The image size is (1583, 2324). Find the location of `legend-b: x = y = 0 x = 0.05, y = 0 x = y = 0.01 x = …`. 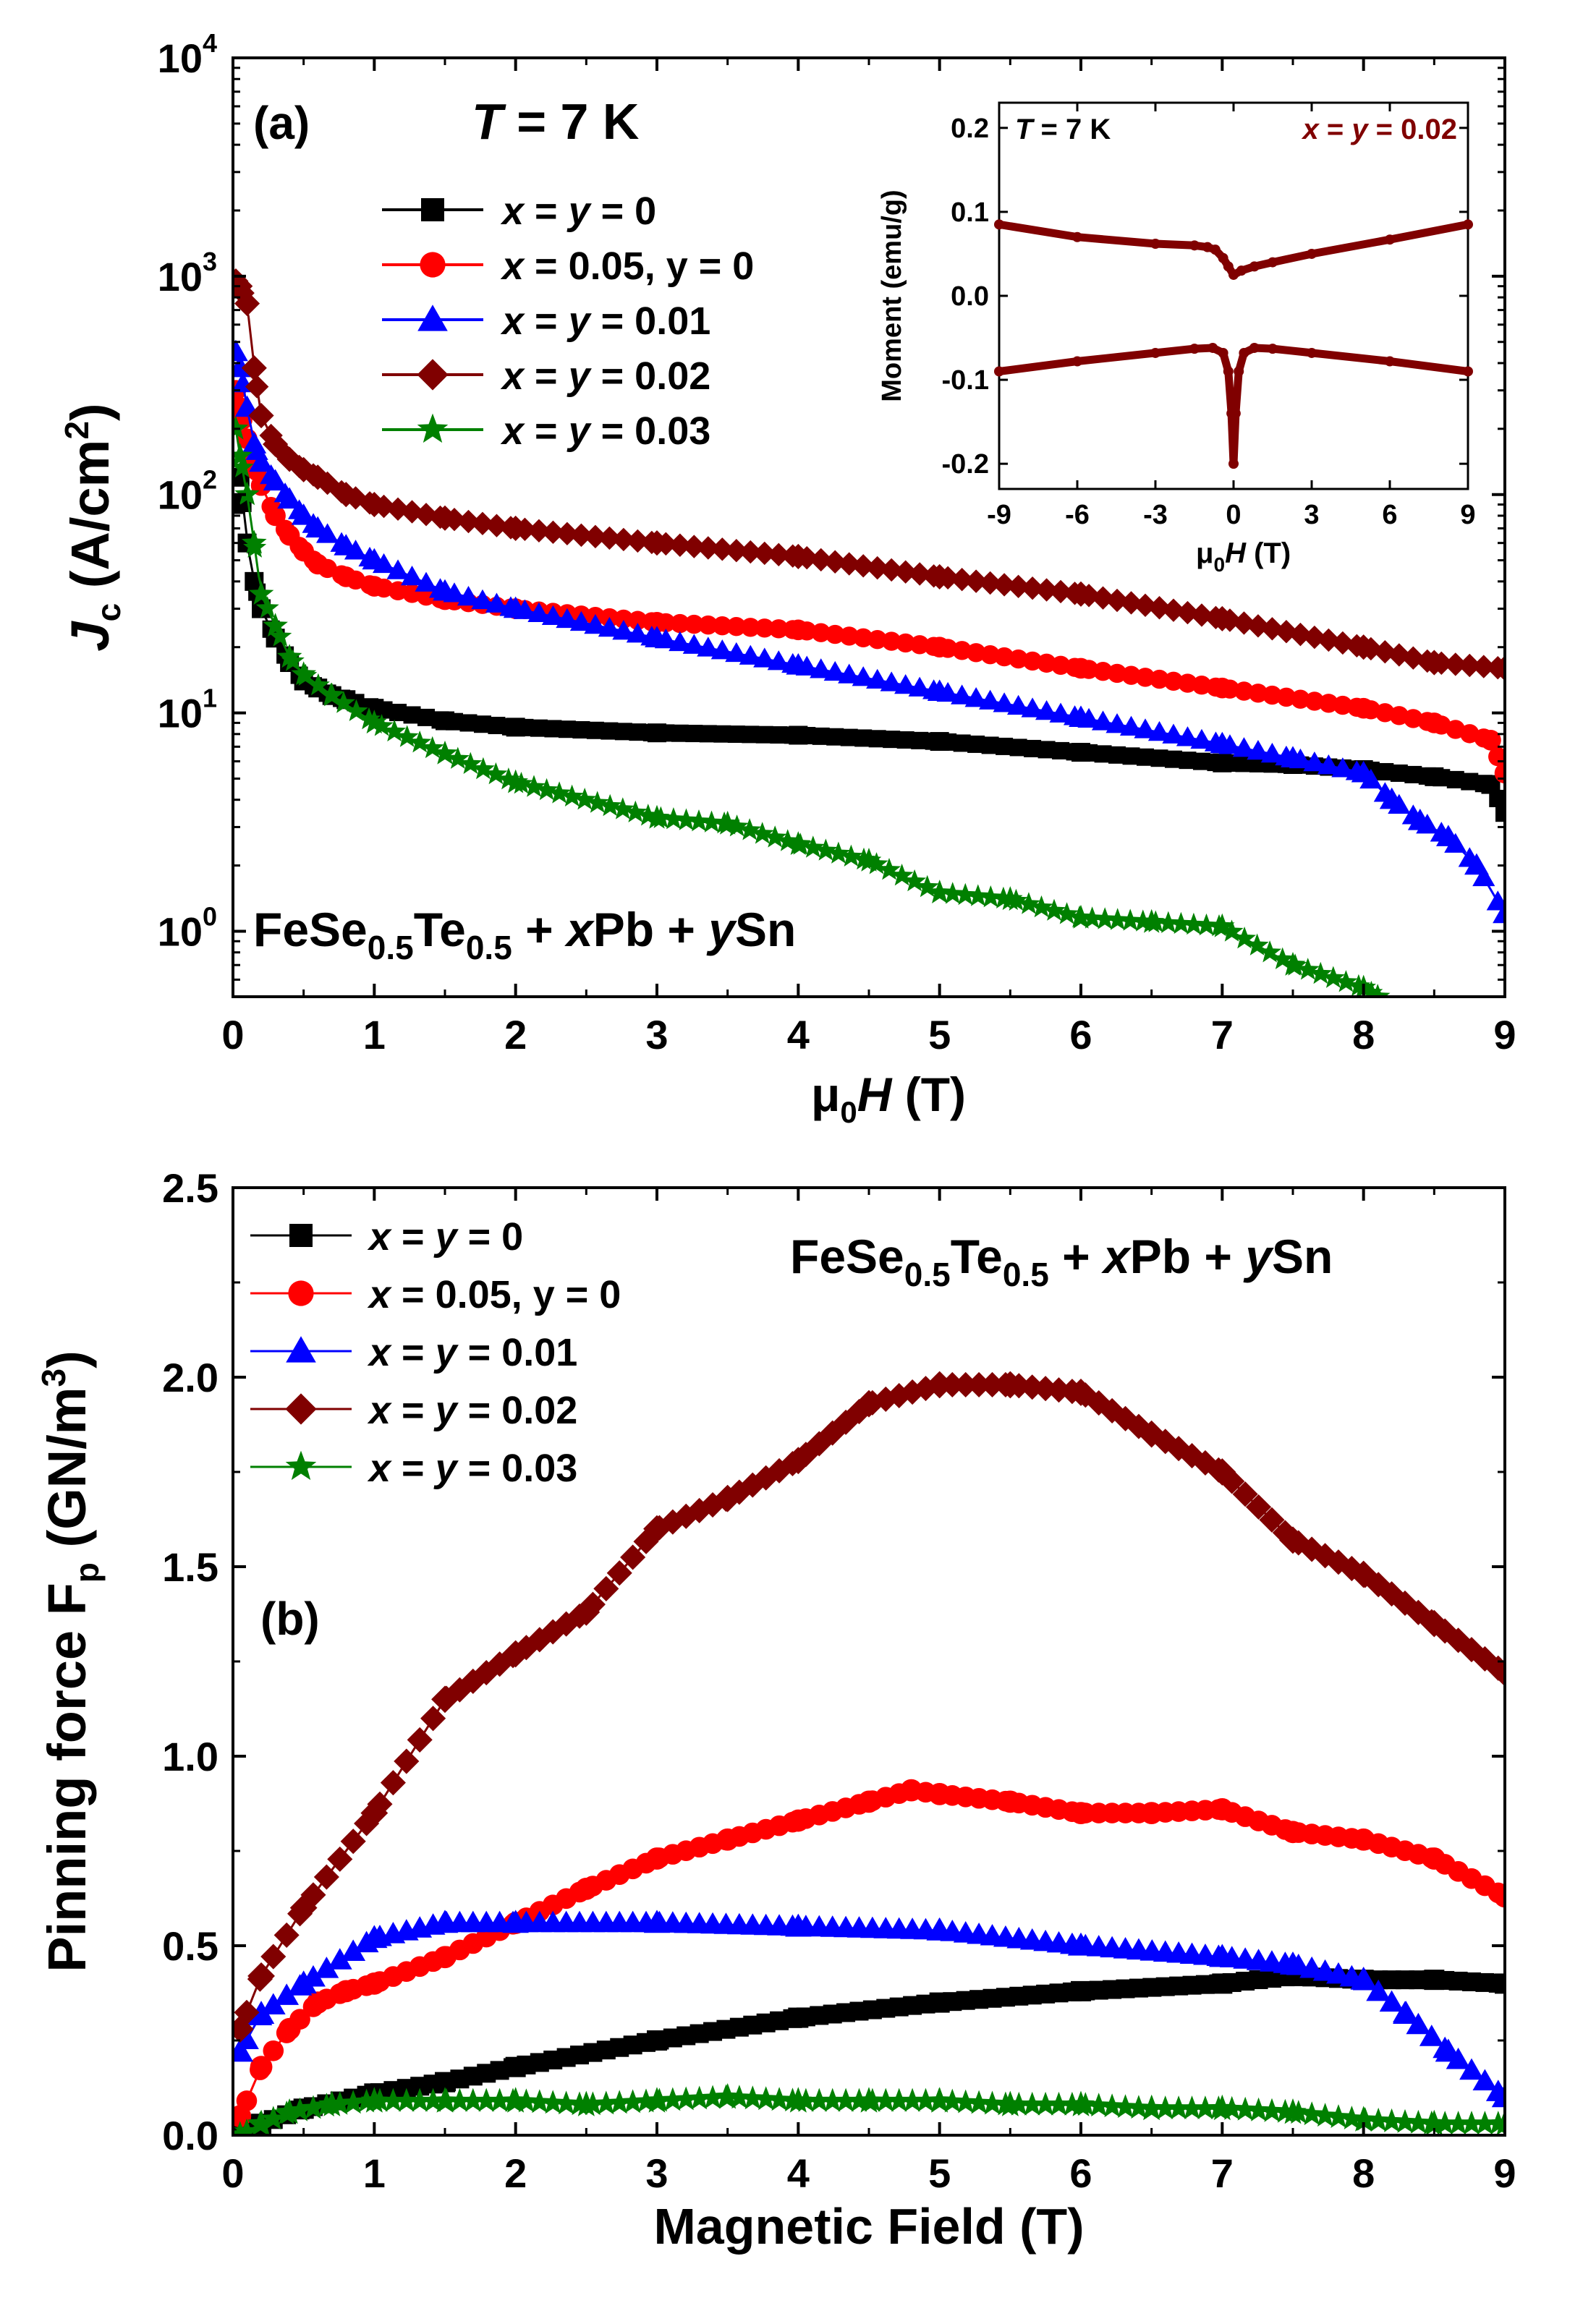

legend-b: x = y = 0 x = 0.05, y = 0 x = y = 0.01 x = … is located at coordinates (436, 1352).